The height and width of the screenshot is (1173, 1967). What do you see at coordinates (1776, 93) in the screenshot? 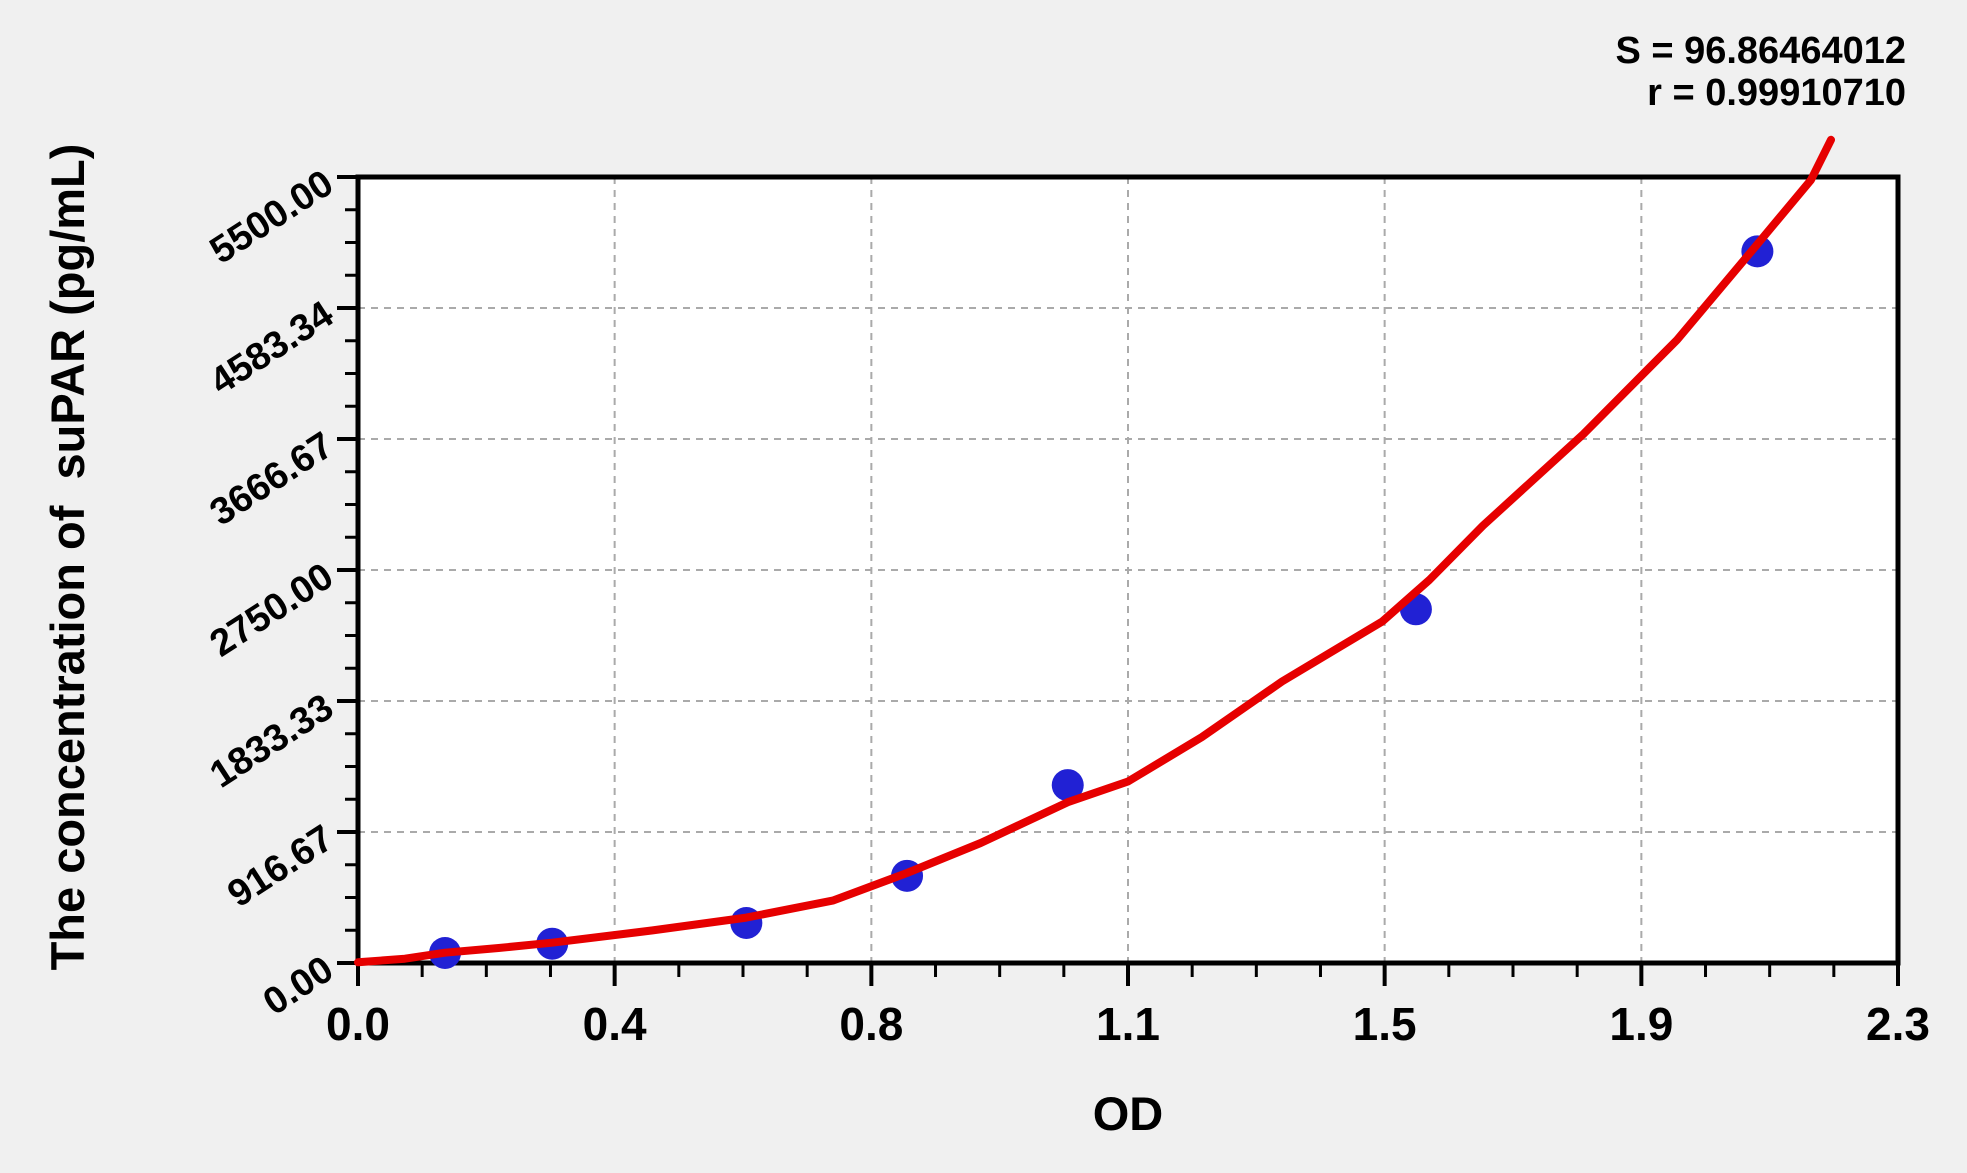
I see `r-value: r = 0.99910710` at bounding box center [1776, 93].